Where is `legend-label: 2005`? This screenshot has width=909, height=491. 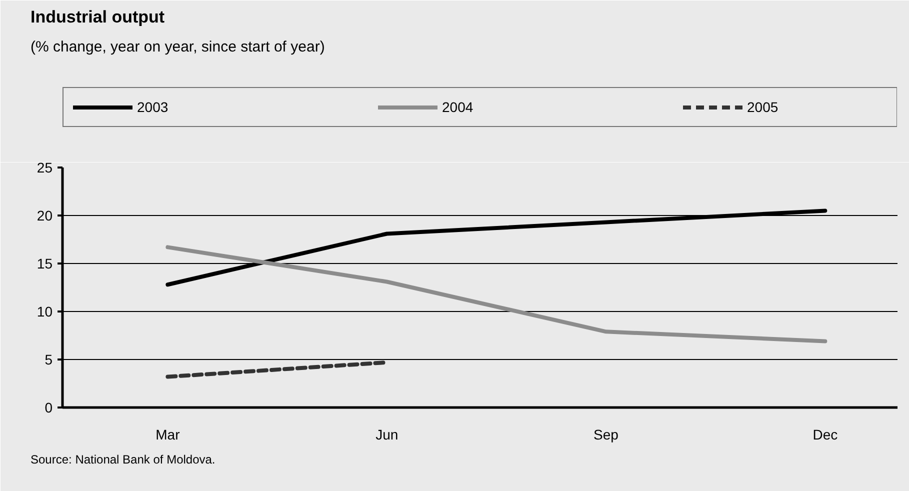
legend-label: 2005 is located at coordinates (763, 107).